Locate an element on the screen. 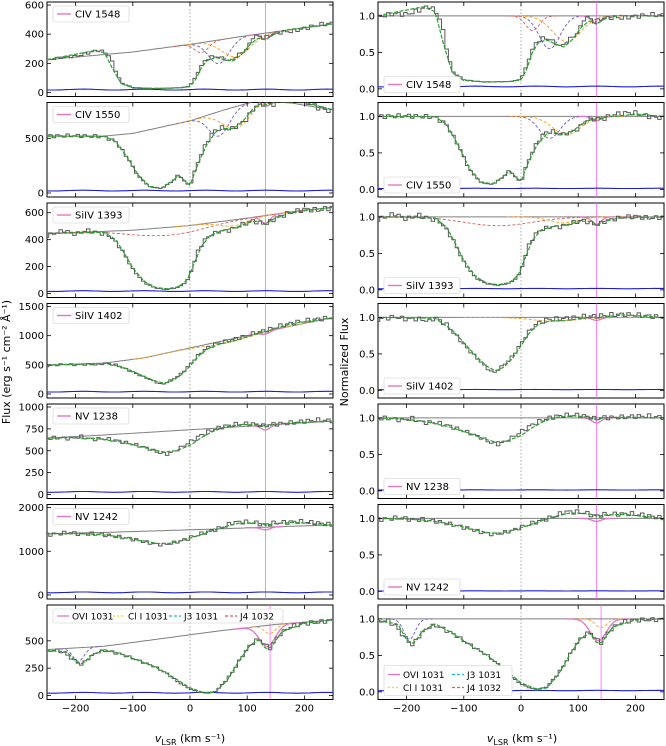 The height and width of the screenshot is (746, 666). legend-label: NV 1238 is located at coordinates (427, 487).